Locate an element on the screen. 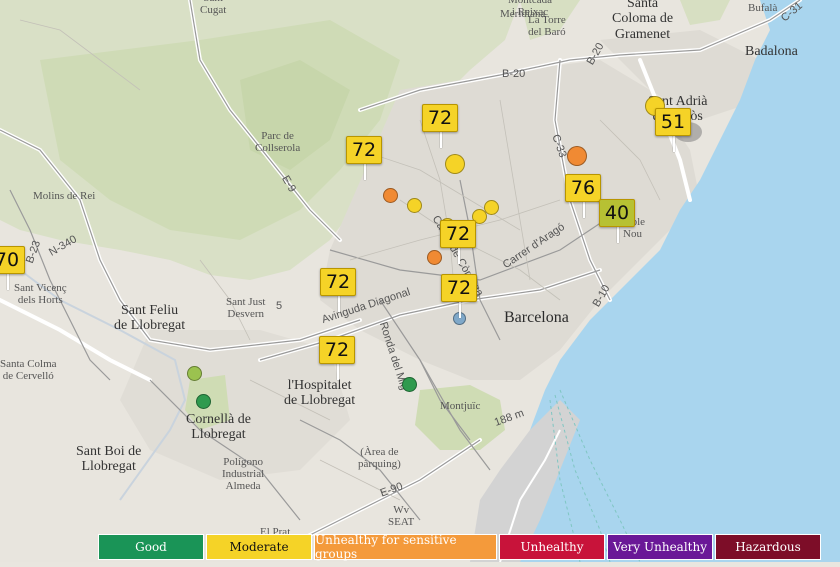 Image resolution: width=840 pixels, height=567 pixels. label-wv-seat: Wv SEAT is located at coordinates (401, 516).